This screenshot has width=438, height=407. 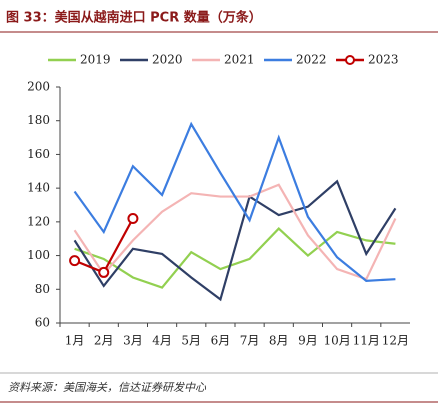 What do you see at coordinates (38, 87) in the screenshot?
I see `y-tick-label: 200` at bounding box center [38, 87].